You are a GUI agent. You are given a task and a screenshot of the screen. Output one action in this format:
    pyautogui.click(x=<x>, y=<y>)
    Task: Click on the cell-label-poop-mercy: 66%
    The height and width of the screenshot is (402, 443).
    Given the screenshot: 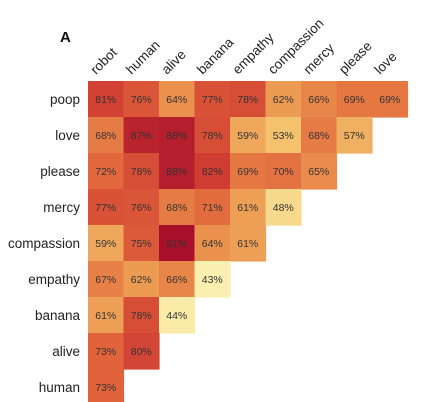 What is the action you would take?
    pyautogui.click(x=318, y=100)
    